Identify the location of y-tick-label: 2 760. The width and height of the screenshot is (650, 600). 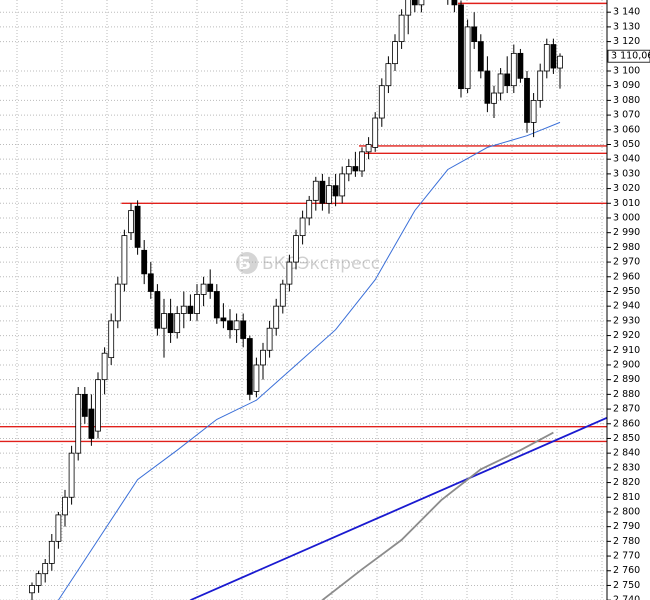
(626, 570).